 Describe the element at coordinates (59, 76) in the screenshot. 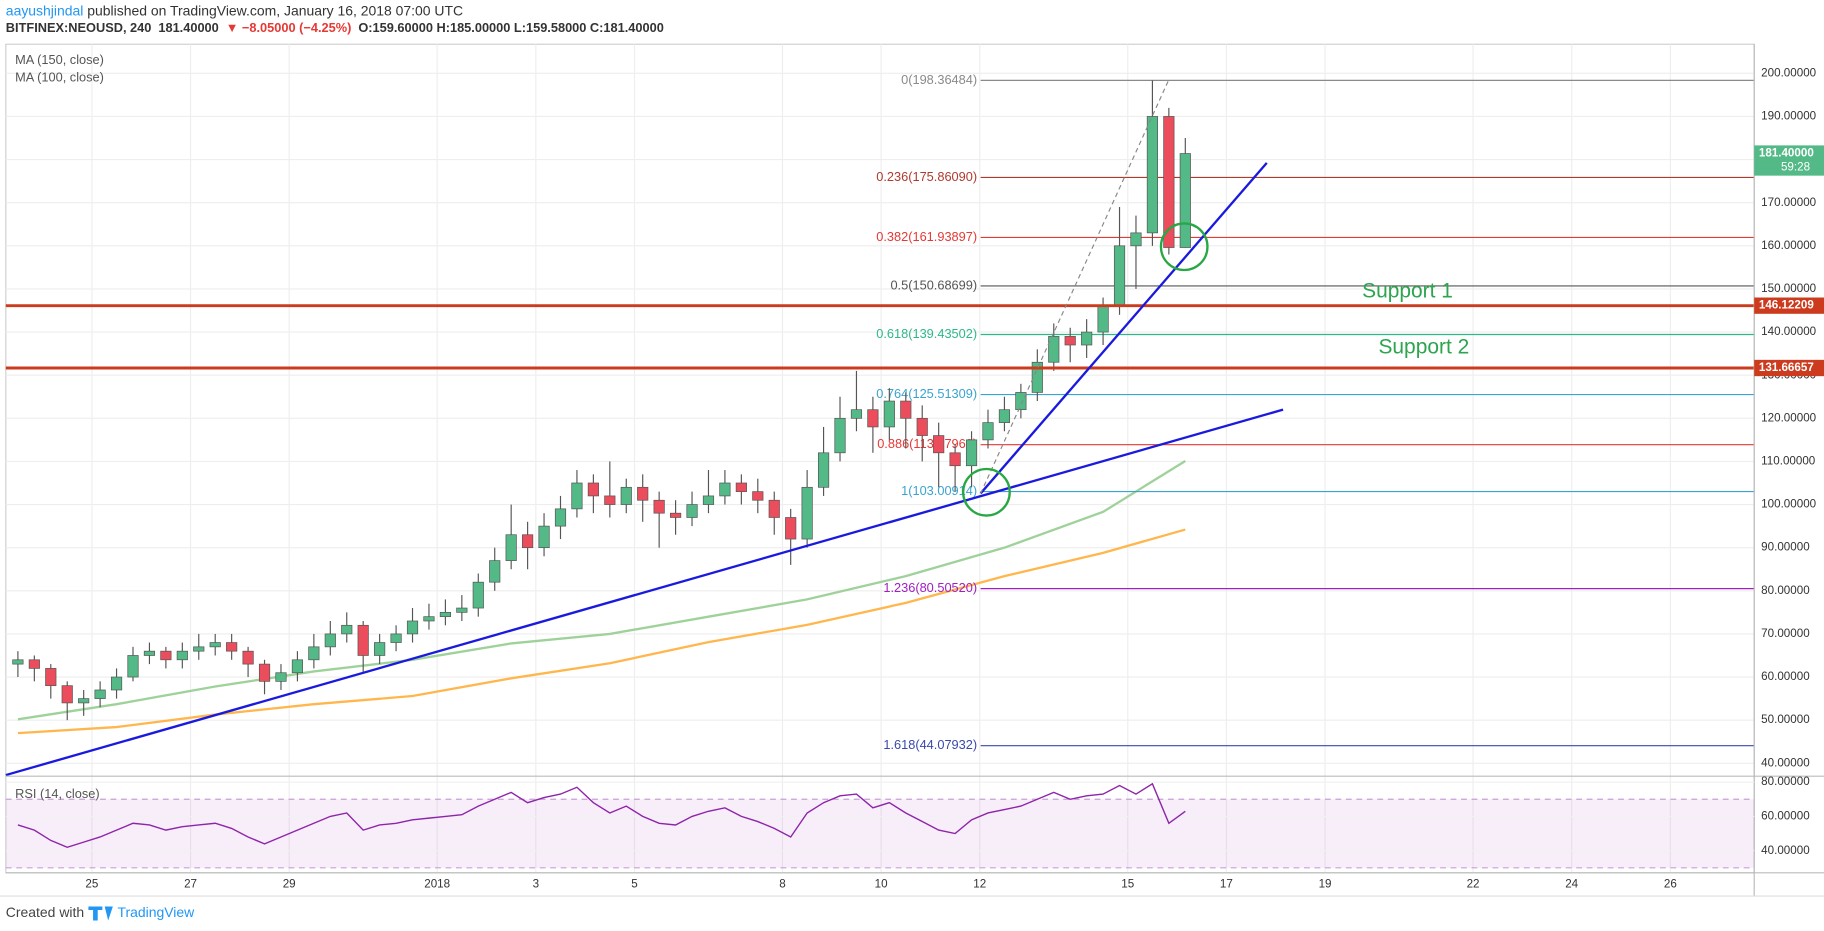

I see `legend-entry: MA (100, close)` at that location.